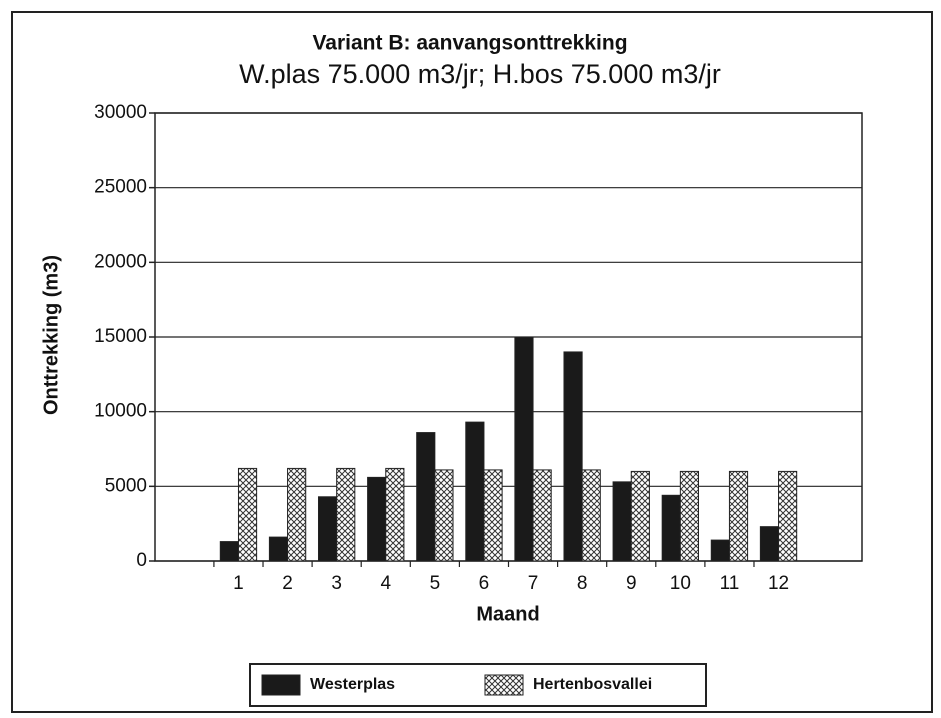  I want to click on y-axis-title: Onttrekking (m3), so click(51, 335).